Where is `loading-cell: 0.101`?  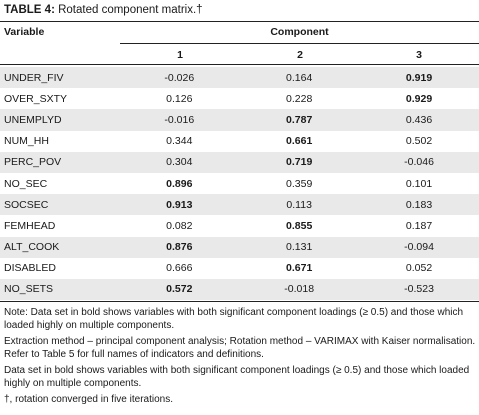 loading-cell: 0.101 is located at coordinates (419, 183).